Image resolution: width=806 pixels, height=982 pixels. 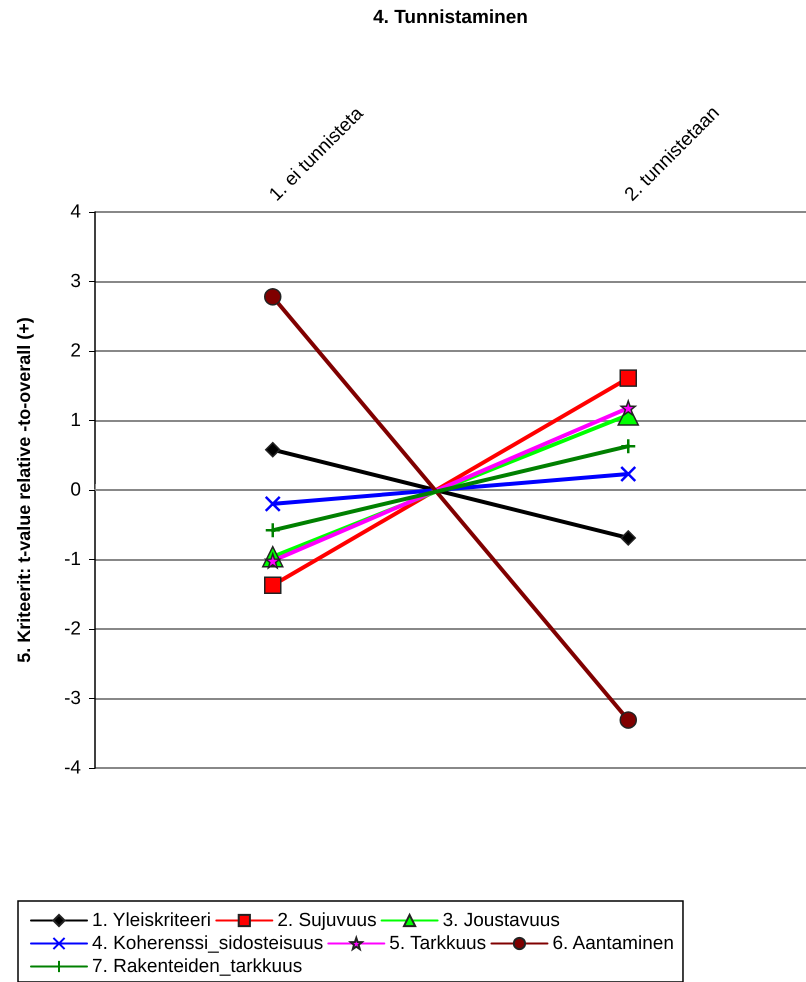 I want to click on legend-label: 4. Koherenssi_sidosteisuus, so click(x=208, y=943).